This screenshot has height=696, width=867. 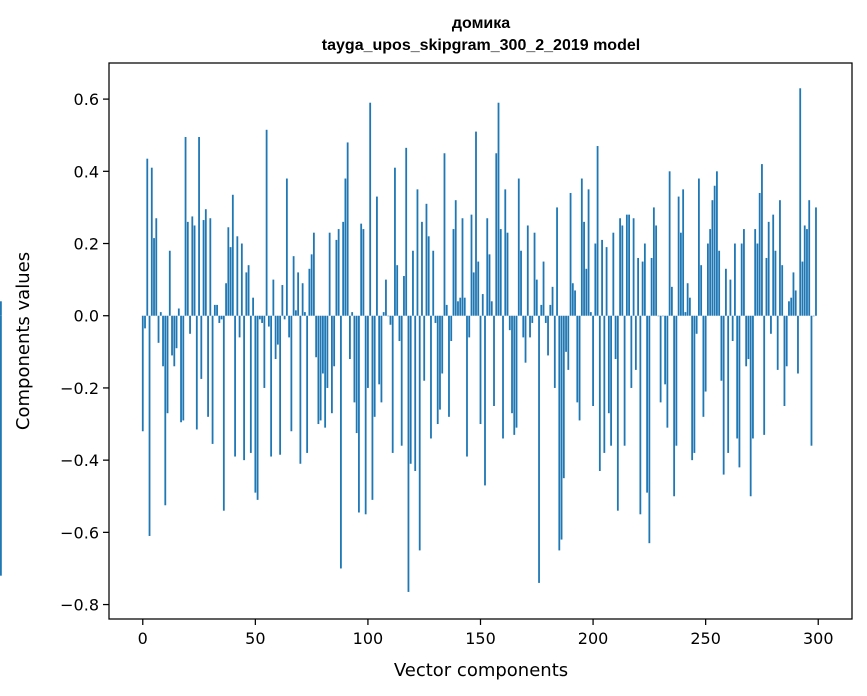 I want to click on y-tick-label: 0.6, so click(x=86, y=99).